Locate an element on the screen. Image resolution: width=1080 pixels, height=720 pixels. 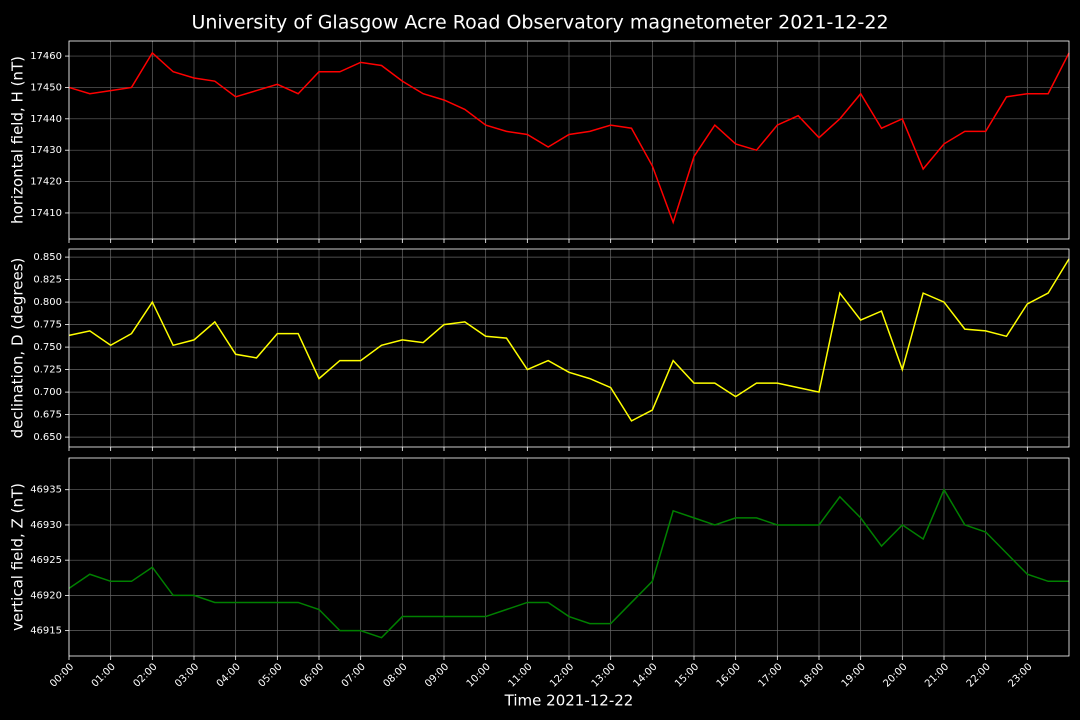
y-tick-label: 46930 is located at coordinates (46, 525).